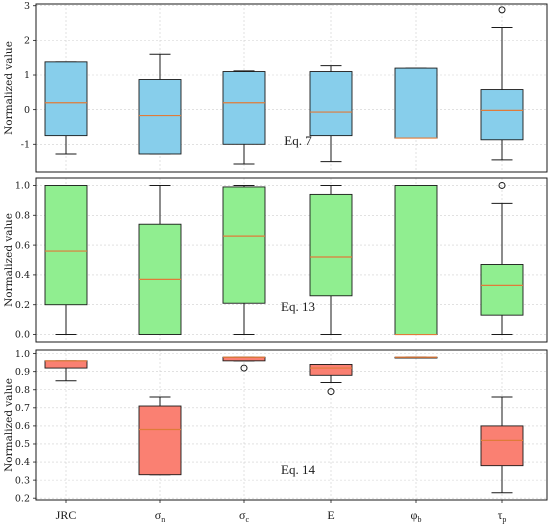 The image size is (550, 525). What do you see at coordinates (22, 372) in the screenshot?
I see `y-tick-label: 0.9` at bounding box center [22, 372].